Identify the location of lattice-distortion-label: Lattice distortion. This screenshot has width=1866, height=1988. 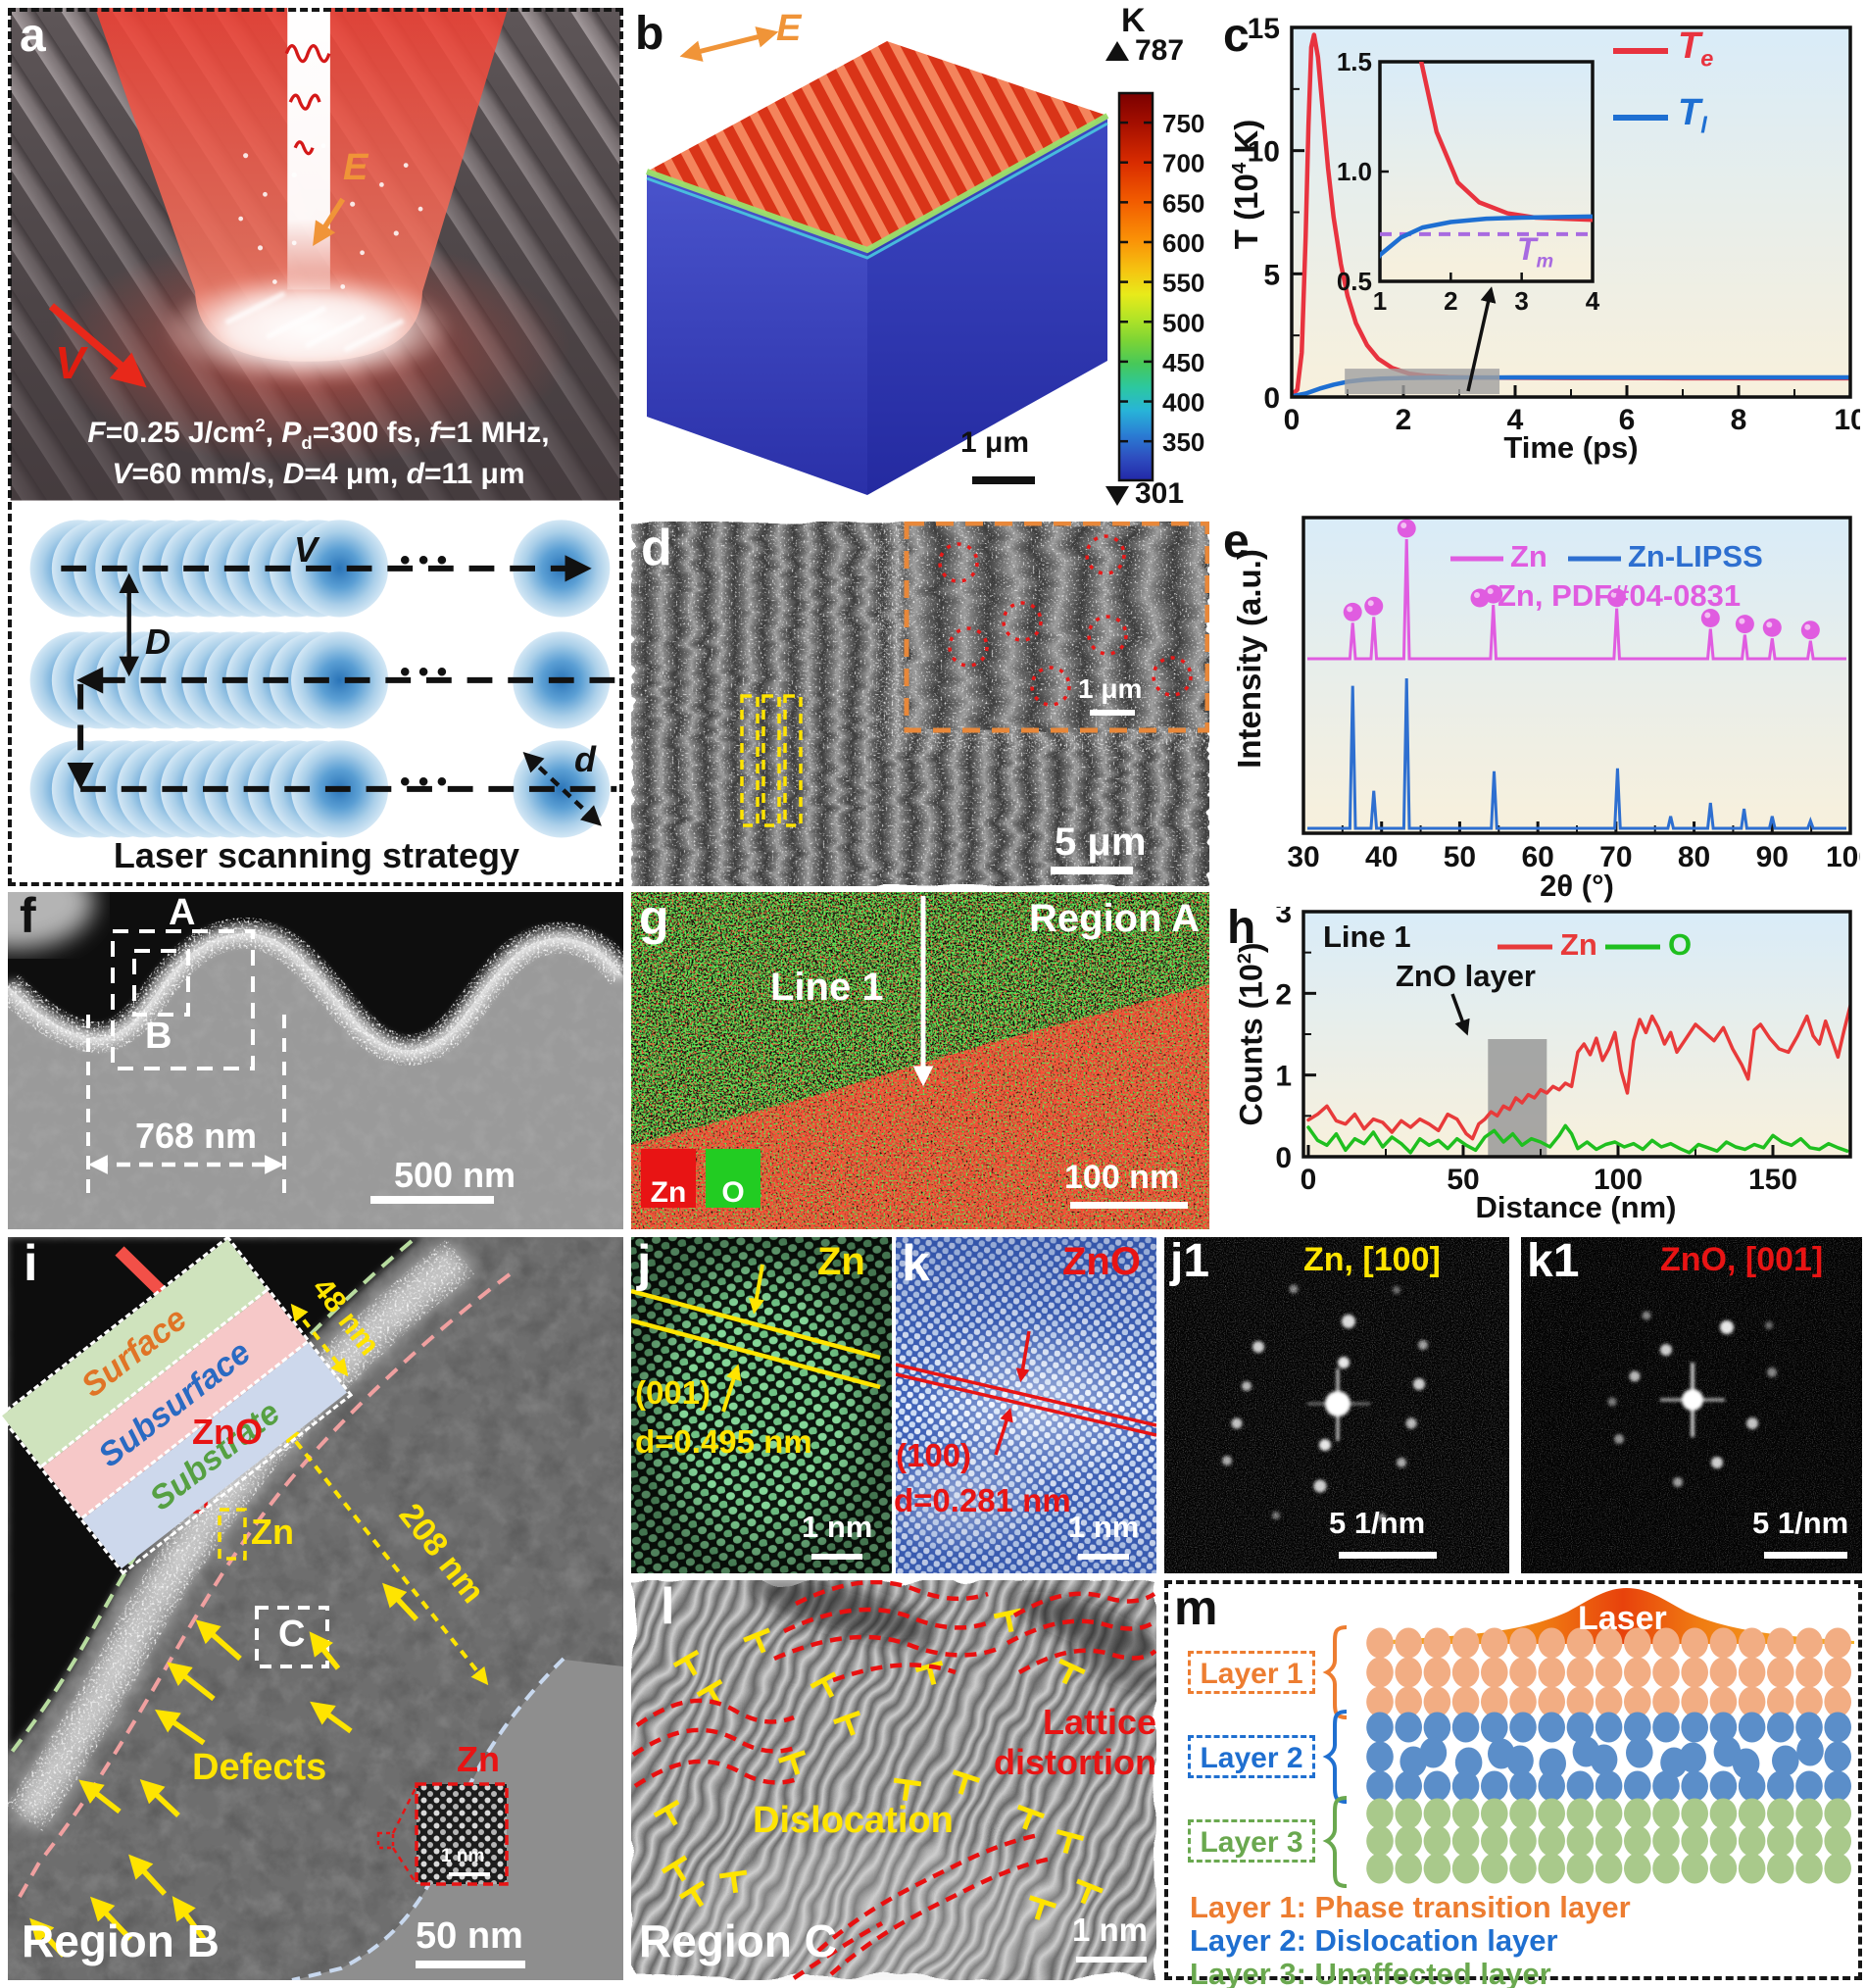
(1075, 1742).